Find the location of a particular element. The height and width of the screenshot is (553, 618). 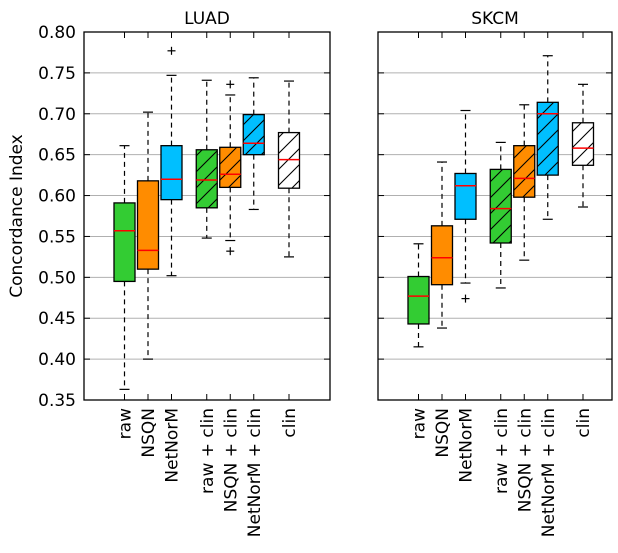

panel-title: LUAD is located at coordinates (207, 19).